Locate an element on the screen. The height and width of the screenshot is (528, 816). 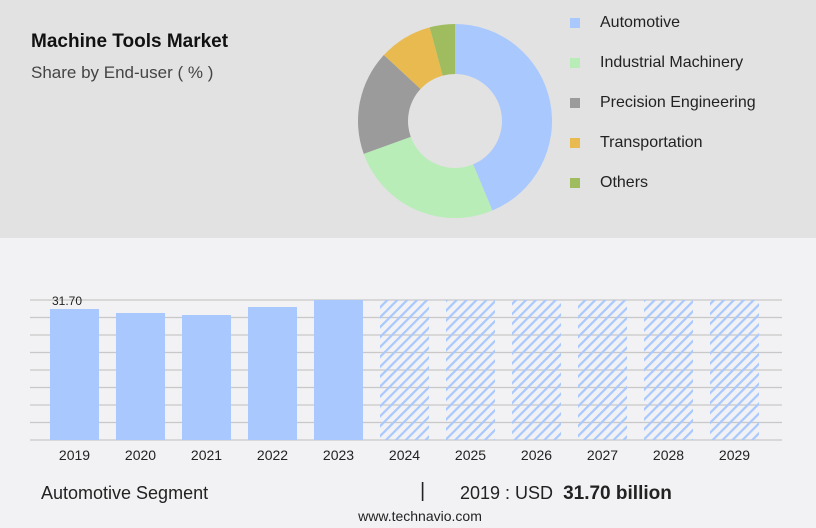
bar-2021 is located at coordinates (206, 377).